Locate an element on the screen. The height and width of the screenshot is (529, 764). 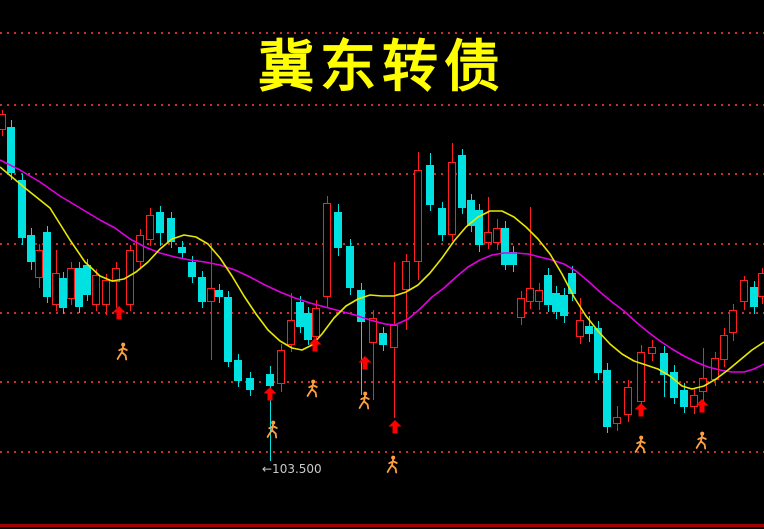
price-annotation: ←103.500 is located at coordinates (292, 469).